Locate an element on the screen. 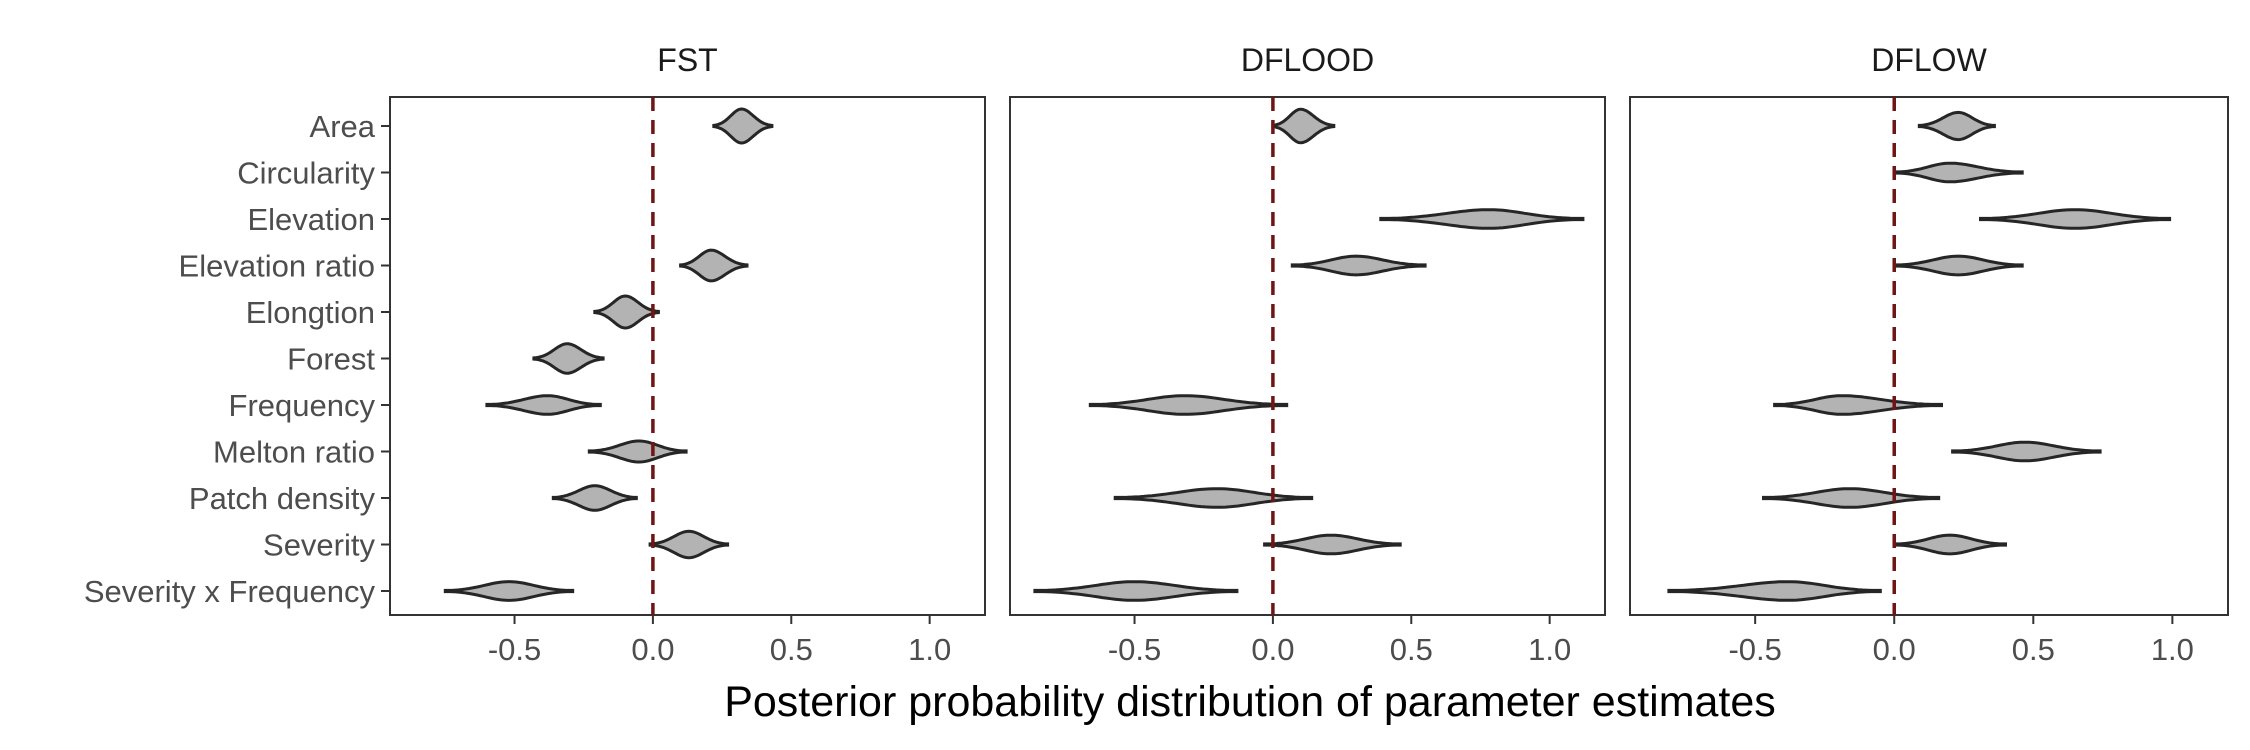 Image resolution: width=2250 pixels, height=750 pixels. panel-title: DFLOOD is located at coordinates (1307, 60).